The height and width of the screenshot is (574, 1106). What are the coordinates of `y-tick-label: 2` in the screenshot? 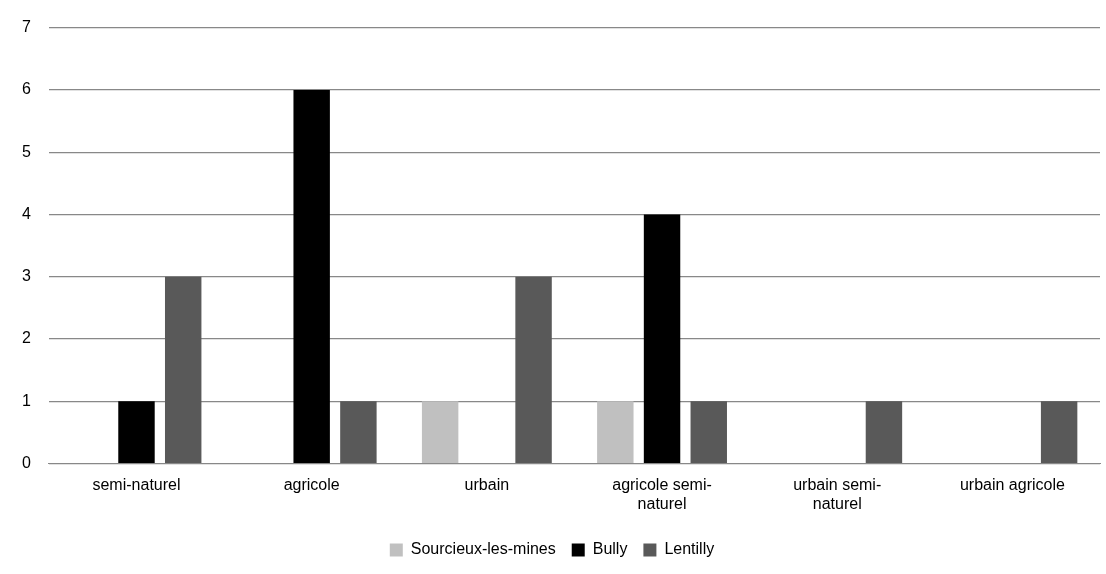 It's located at (26, 338).